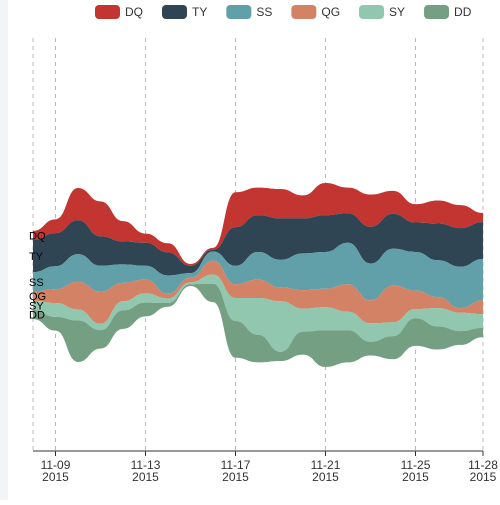 The width and height of the screenshot is (500, 505). What do you see at coordinates (330, 12) in the screenshot?
I see `legend-label: QG` at bounding box center [330, 12].